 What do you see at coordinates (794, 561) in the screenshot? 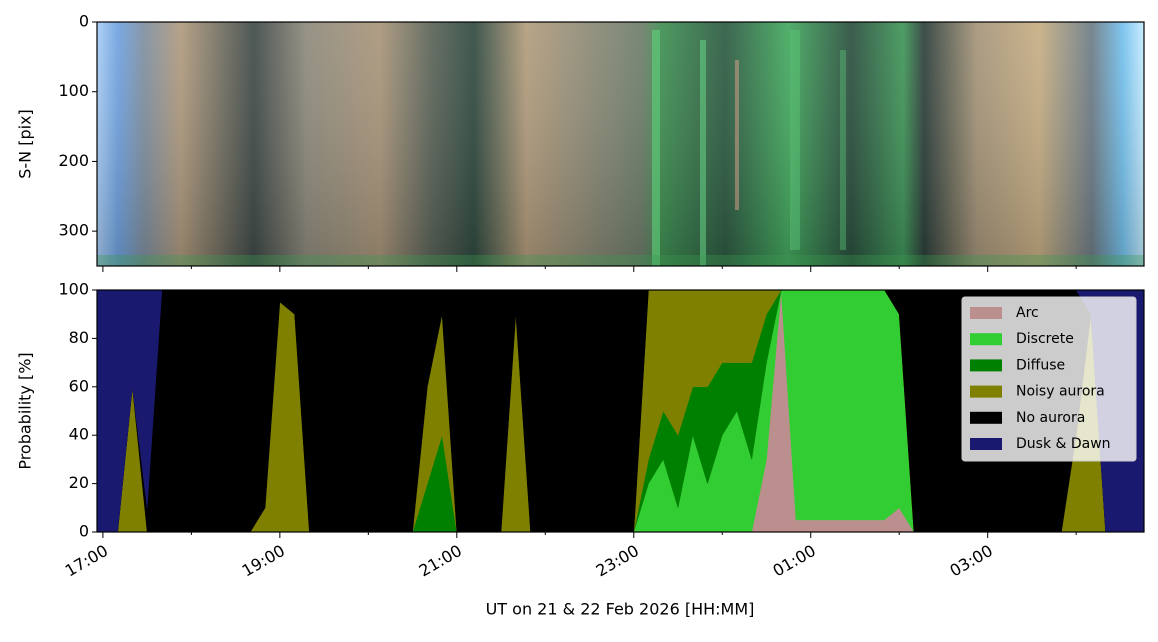
I see `x-tick-label: 01:00` at bounding box center [794, 561].